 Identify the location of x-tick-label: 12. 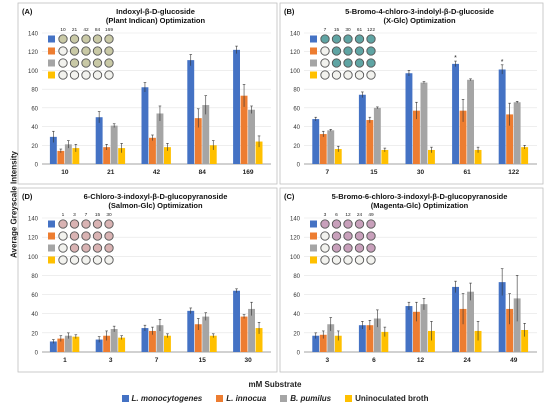
(421, 360).